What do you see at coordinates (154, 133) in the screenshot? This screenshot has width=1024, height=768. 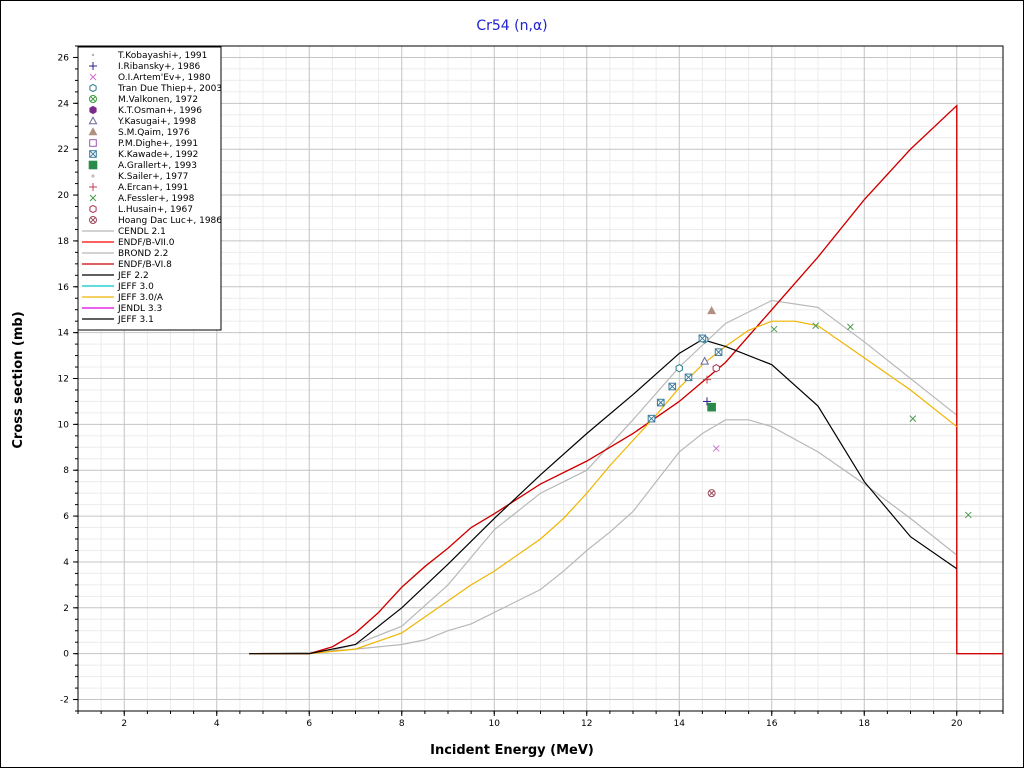 I see `legend-label: S.M.Qaim, 1976` at bounding box center [154, 133].